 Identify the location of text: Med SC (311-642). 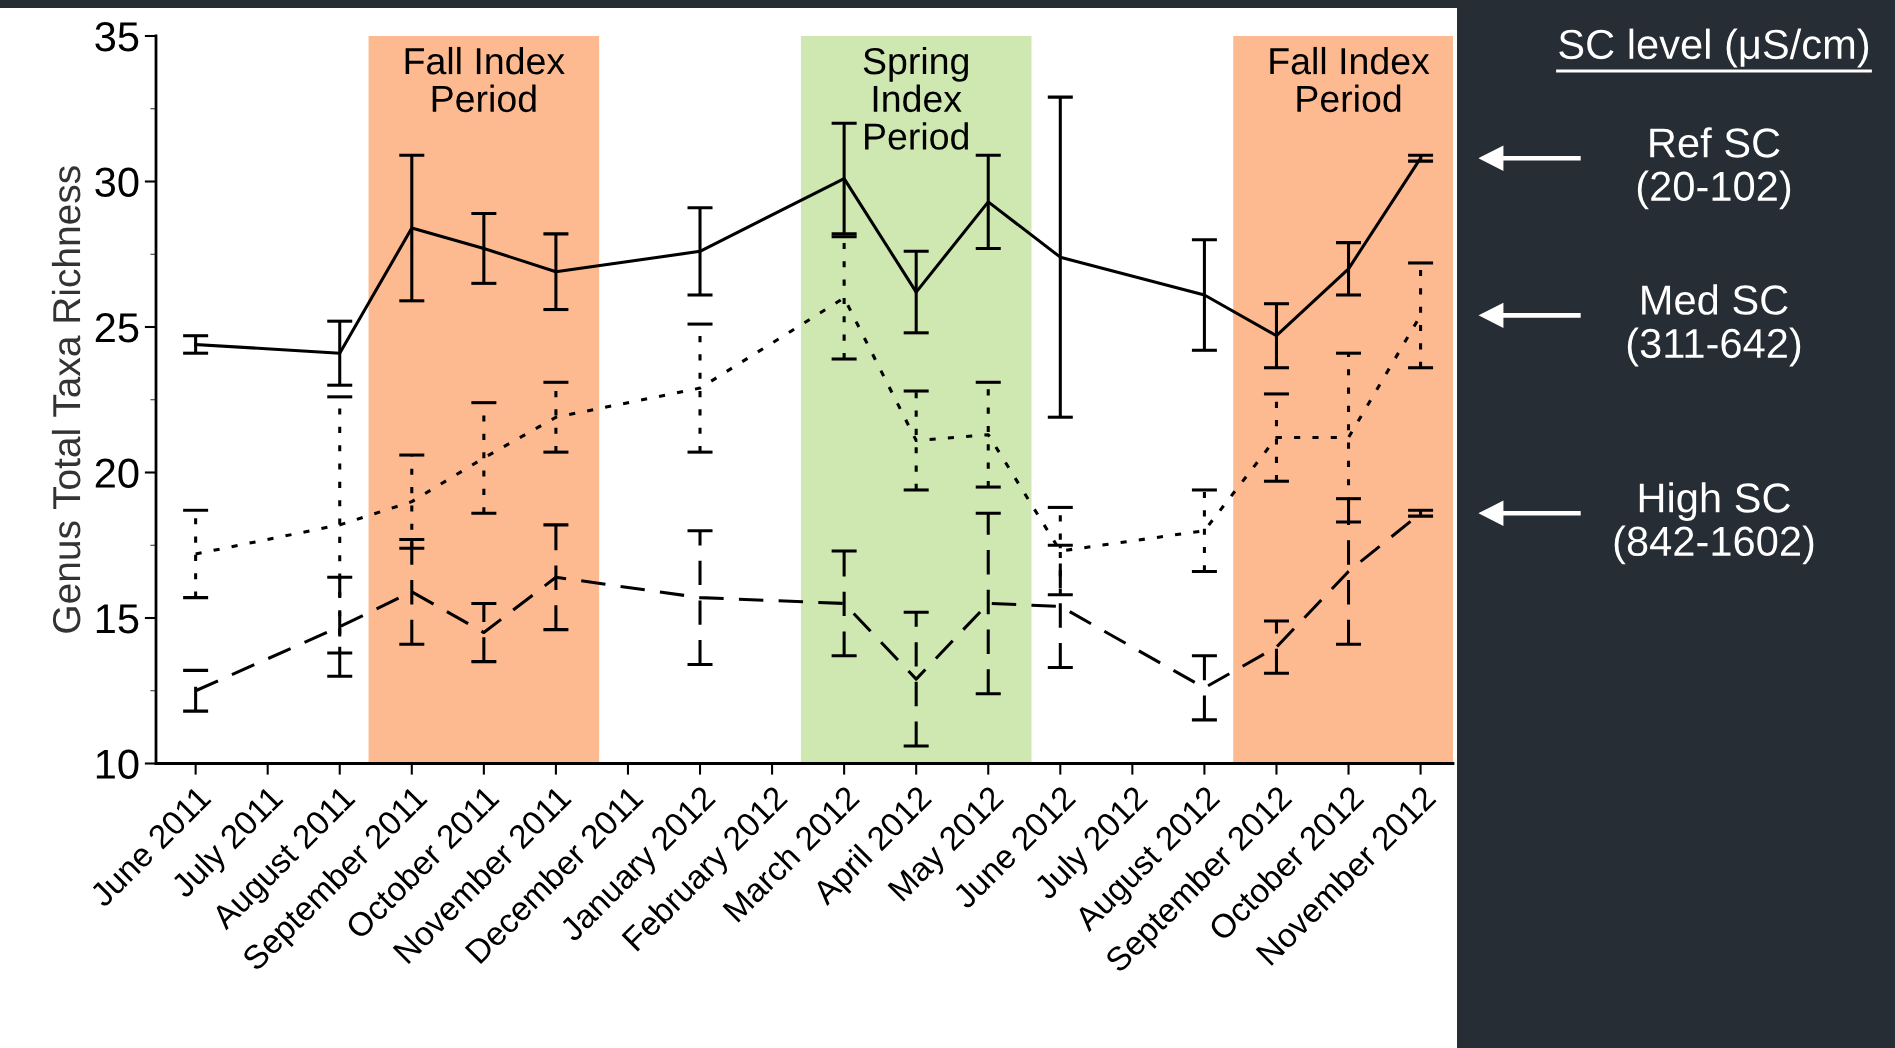
(1714, 325).